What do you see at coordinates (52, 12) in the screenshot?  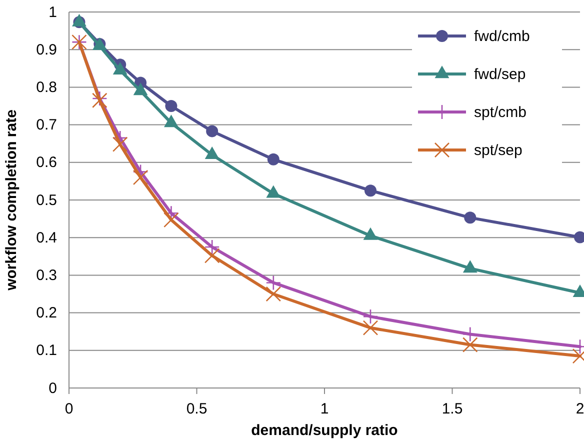 I see `y-tick-label: 1` at bounding box center [52, 12].